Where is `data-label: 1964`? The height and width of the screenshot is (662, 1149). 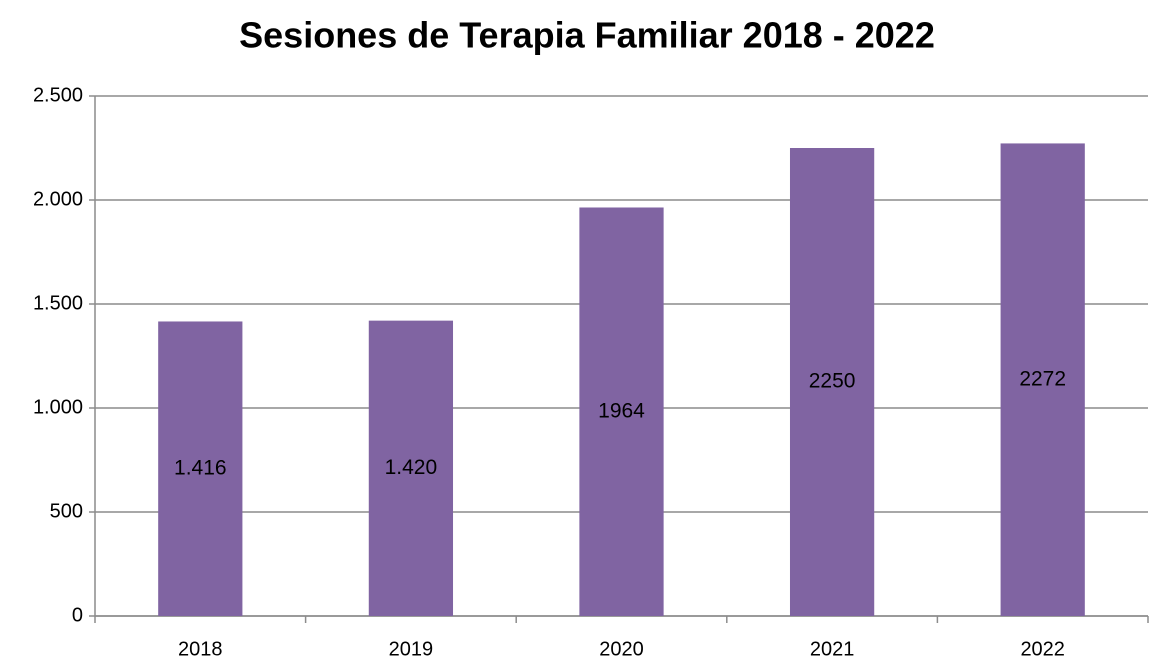
data-label: 1964 is located at coordinates (621, 410).